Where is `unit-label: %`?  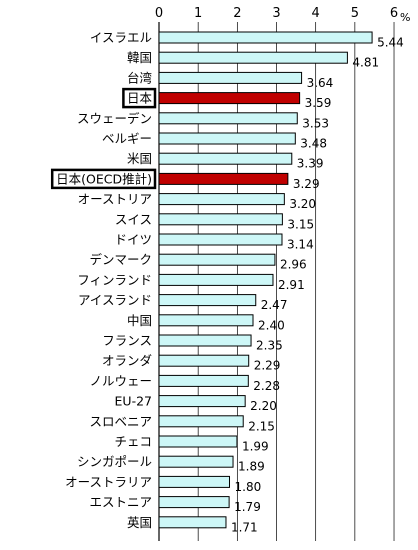 unit-label: % is located at coordinates (405, 17).